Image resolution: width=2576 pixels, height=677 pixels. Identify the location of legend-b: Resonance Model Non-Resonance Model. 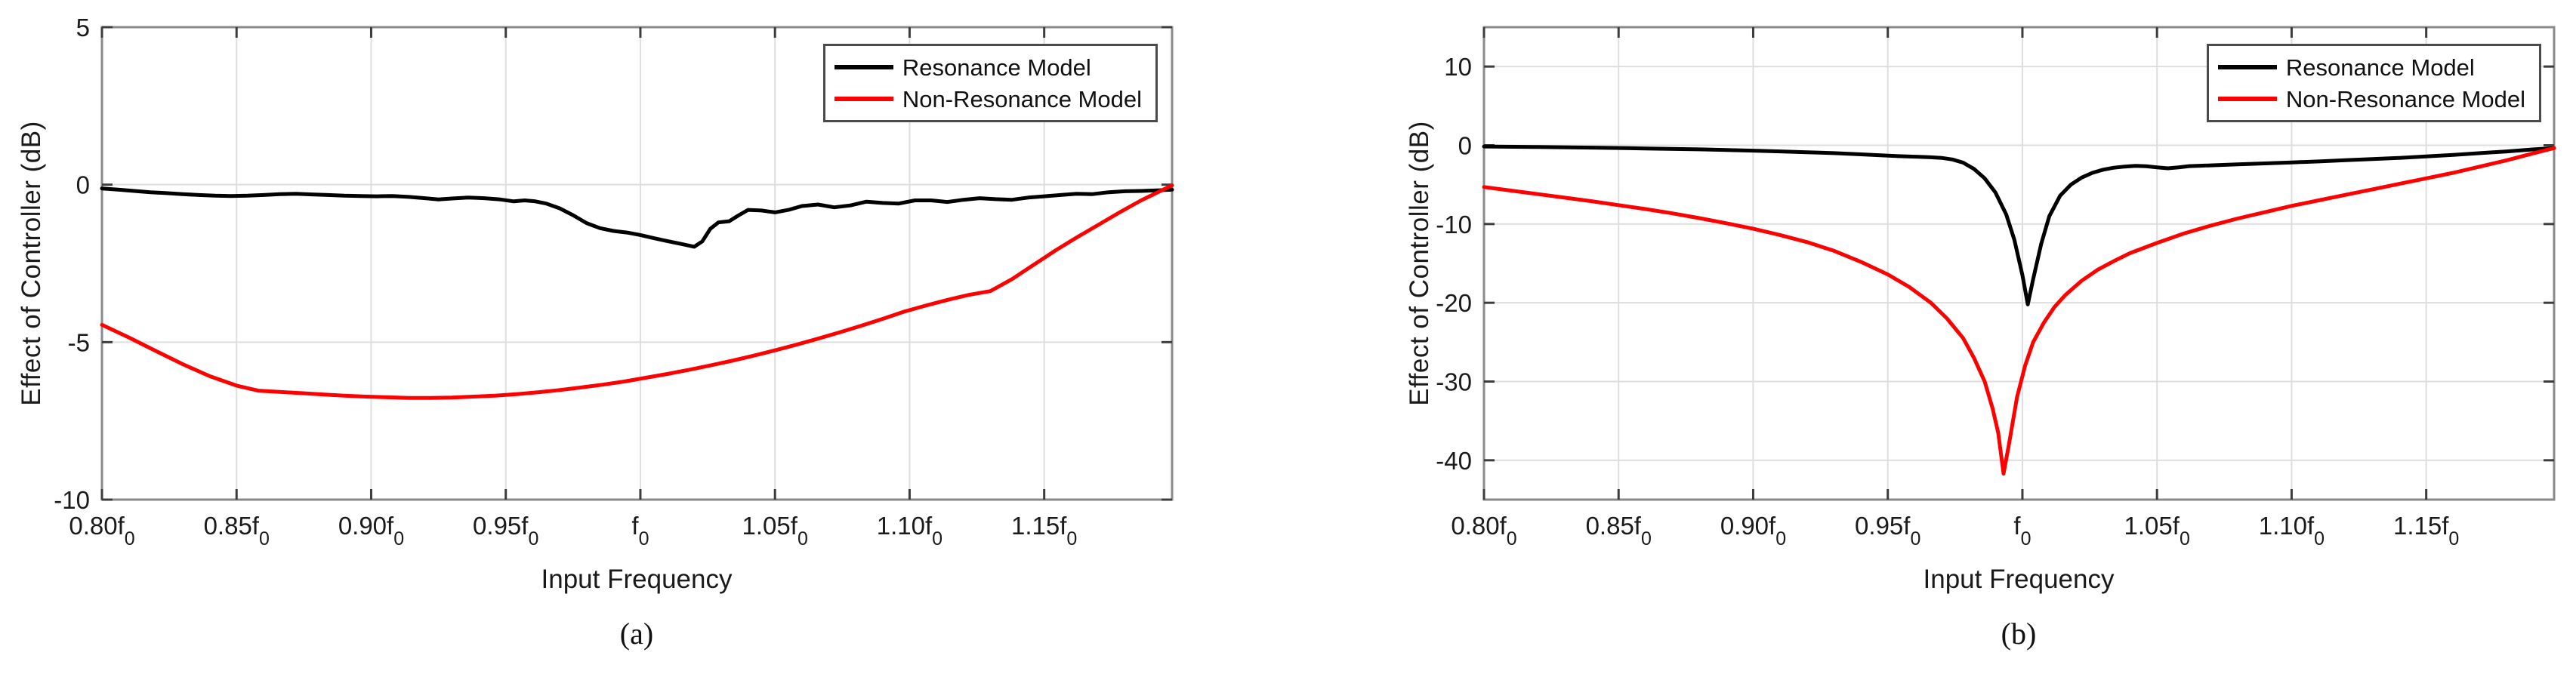
(2373, 83).